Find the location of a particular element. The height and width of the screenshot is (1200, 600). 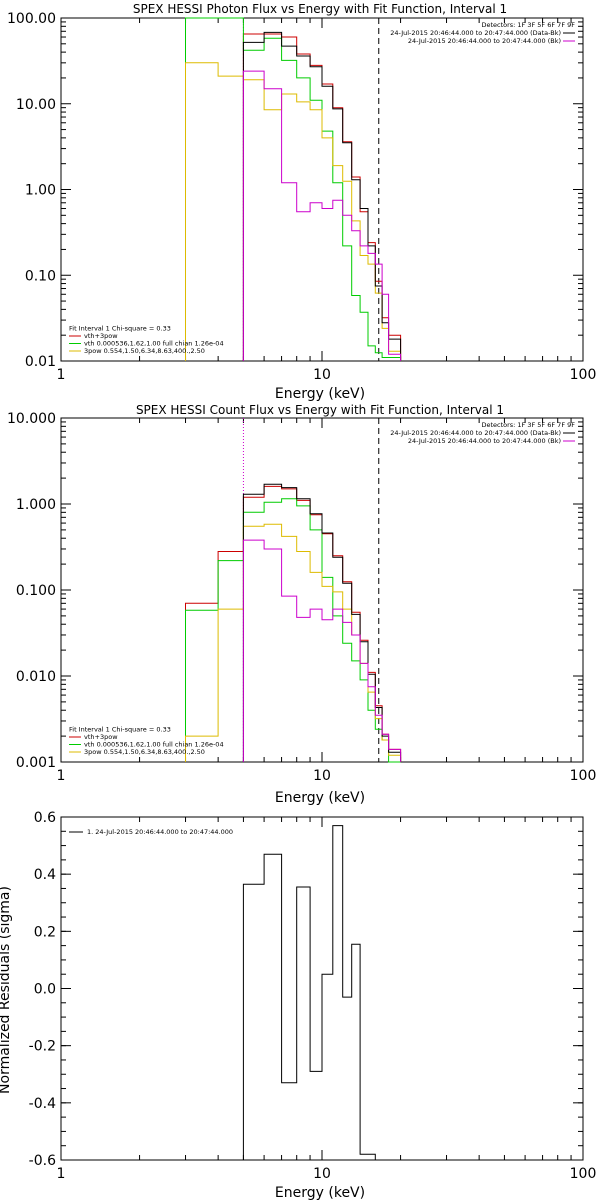

y-tick-label: 10.000 is located at coordinates (31, 419).